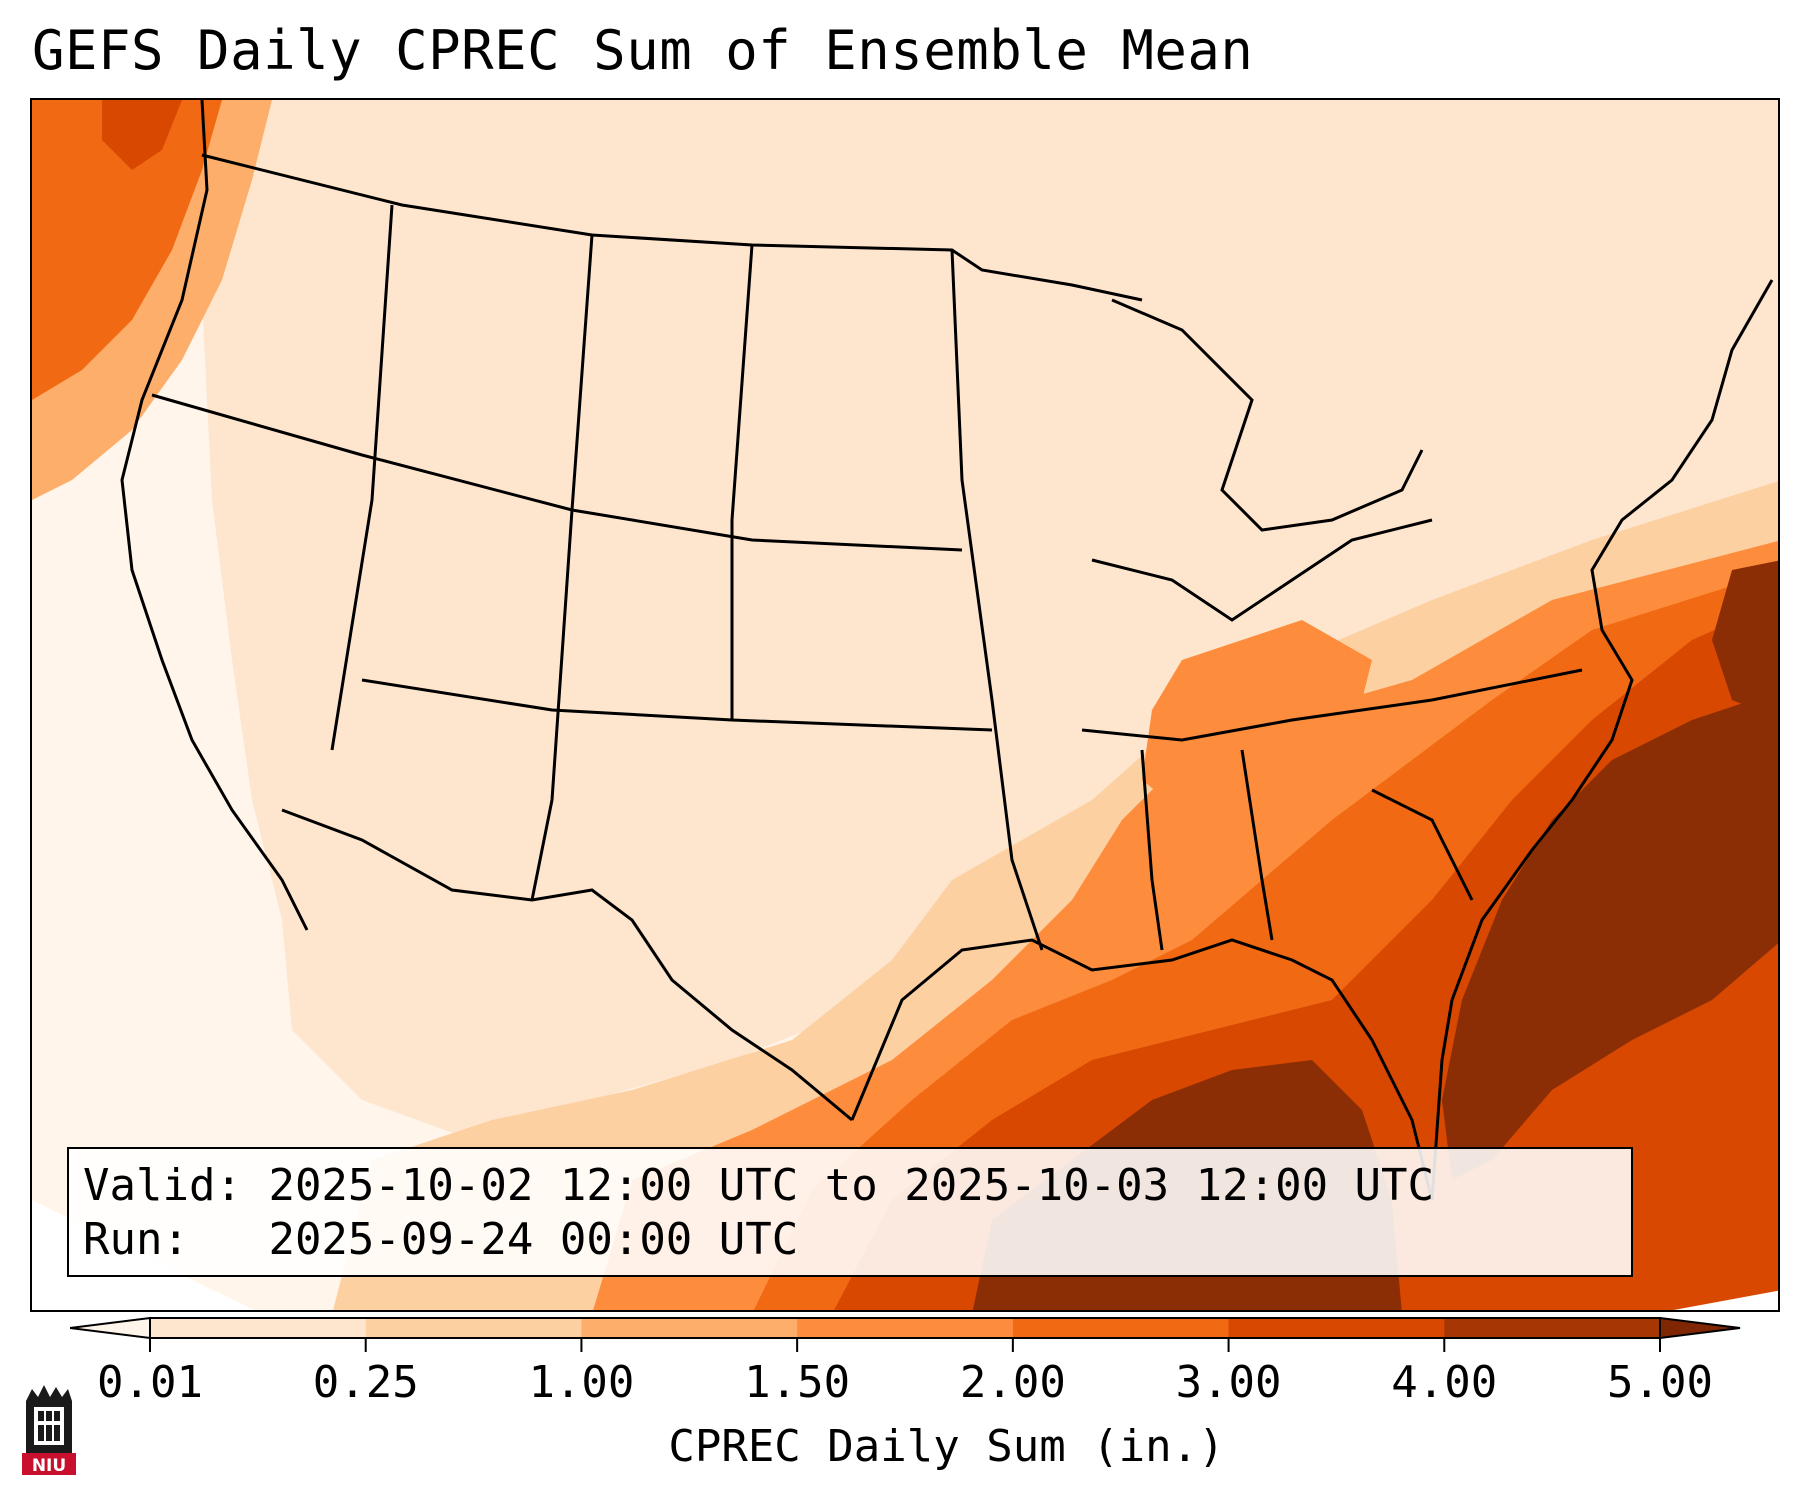 Image resolution: width=1803 pixels, height=1500 pixels. Describe the element at coordinates (136, 1239) in the screenshot. I see `run-label: Run:` at that location.